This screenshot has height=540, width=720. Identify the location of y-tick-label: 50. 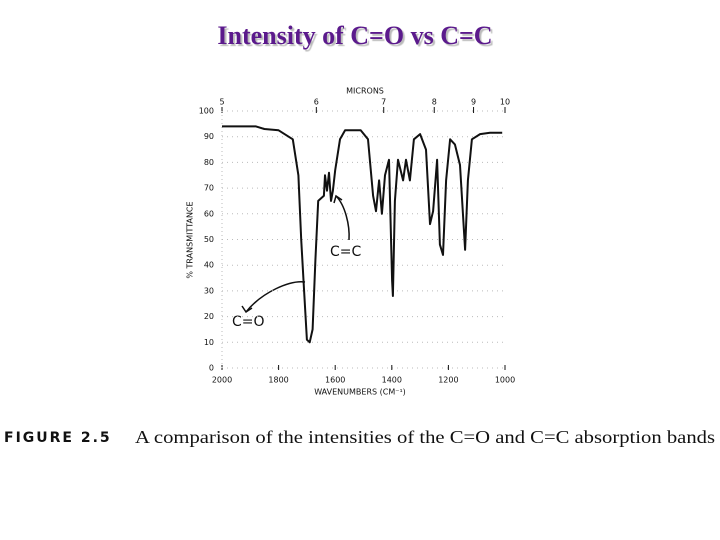
(209, 239).